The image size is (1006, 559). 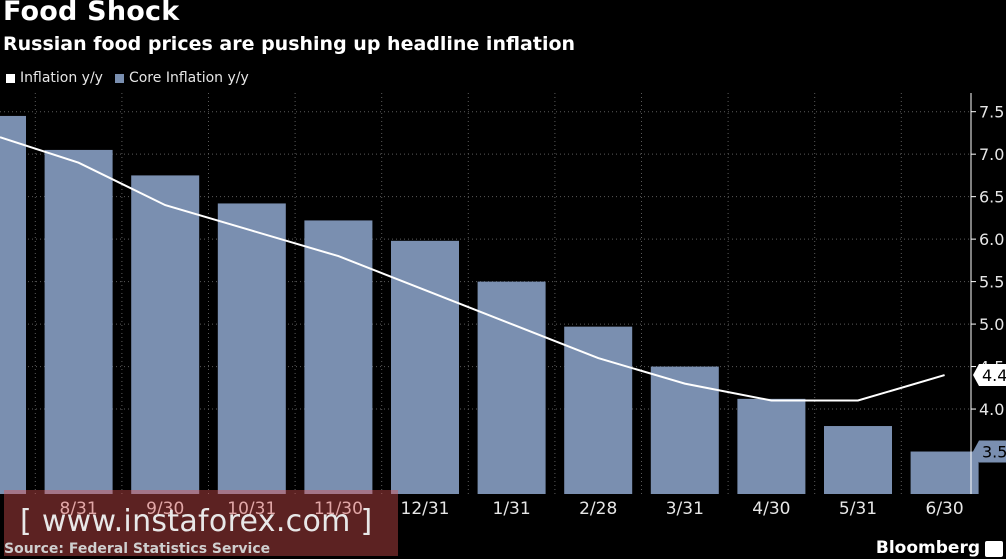 I want to click on end-label-inflation: 4.4, so click(x=994, y=375).